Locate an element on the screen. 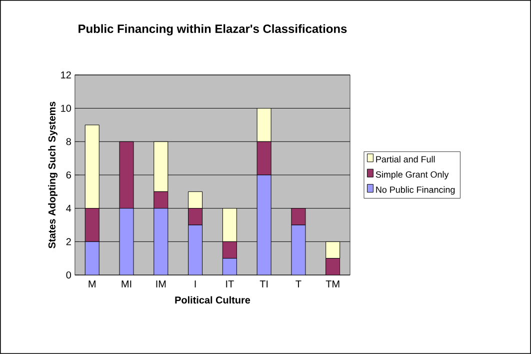  x-tick-label: MI is located at coordinates (127, 284).